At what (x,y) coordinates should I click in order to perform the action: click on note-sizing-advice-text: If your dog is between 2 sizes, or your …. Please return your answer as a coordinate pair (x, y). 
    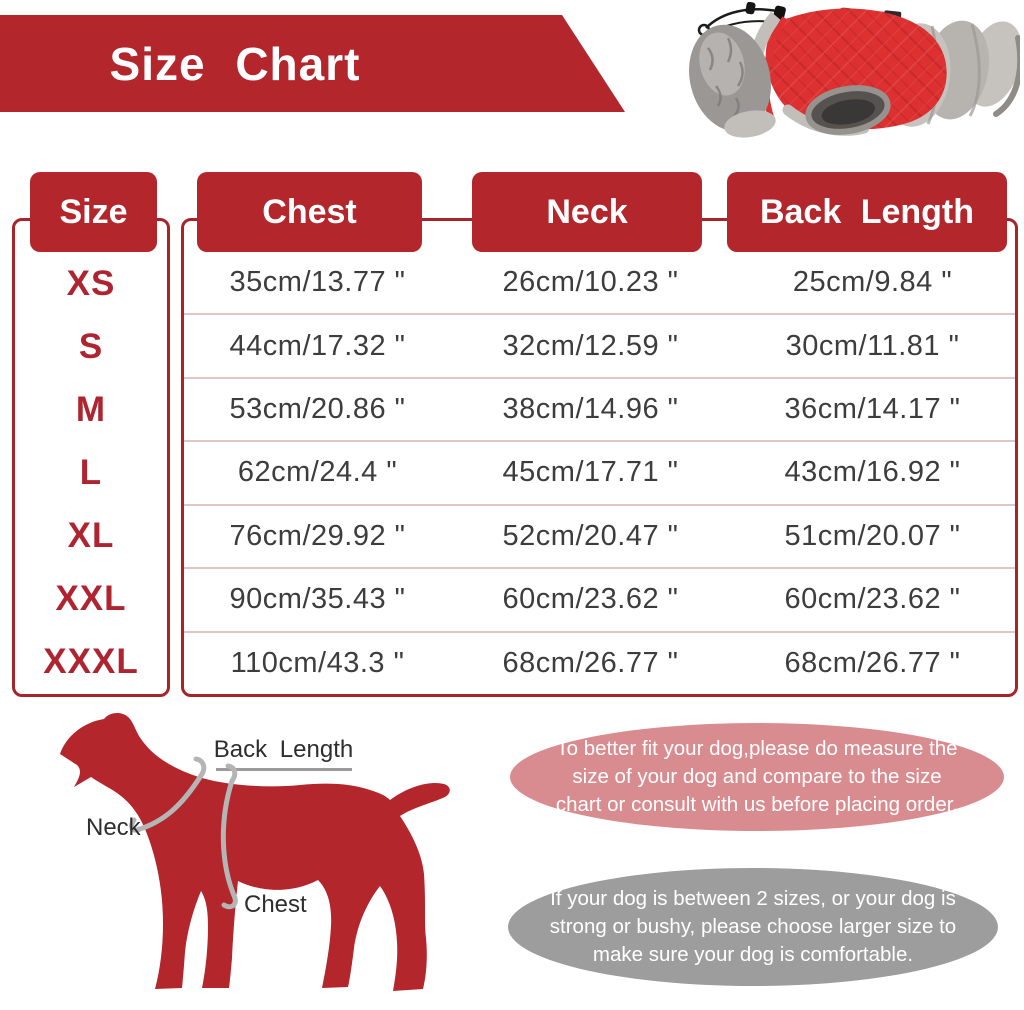
    Looking at the image, I should click on (753, 926).